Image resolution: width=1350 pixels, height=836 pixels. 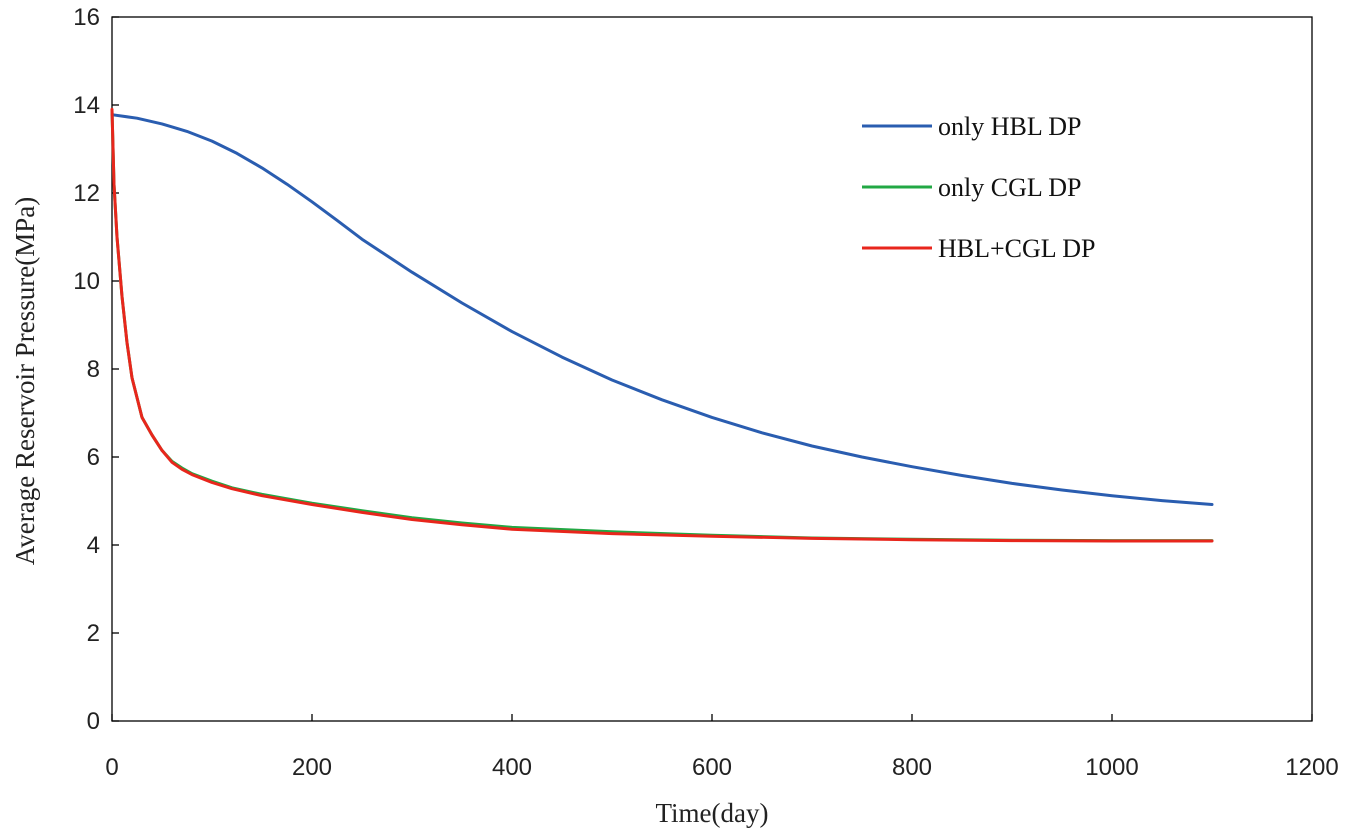 I want to click on x-tick-label: 200, so click(x=312, y=767).